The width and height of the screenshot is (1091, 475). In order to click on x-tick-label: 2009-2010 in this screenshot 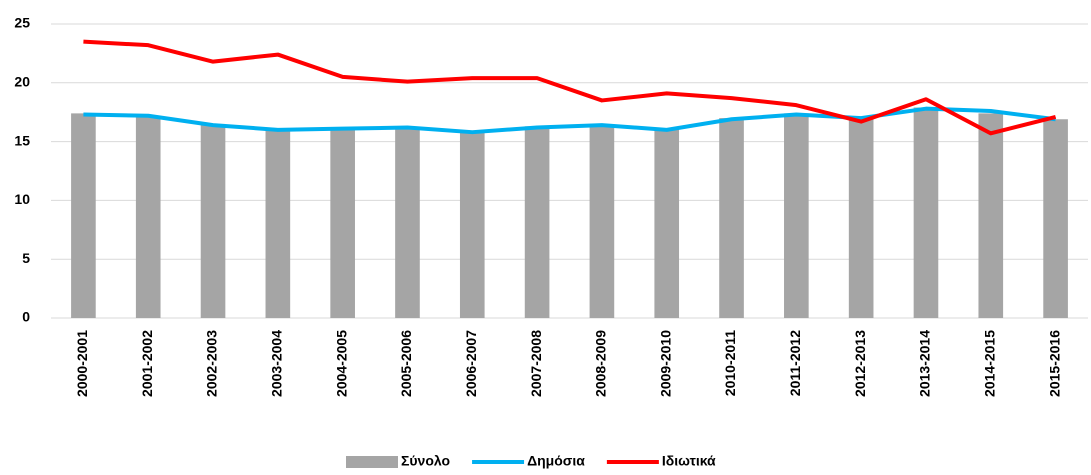, I will do `click(665, 363)`.